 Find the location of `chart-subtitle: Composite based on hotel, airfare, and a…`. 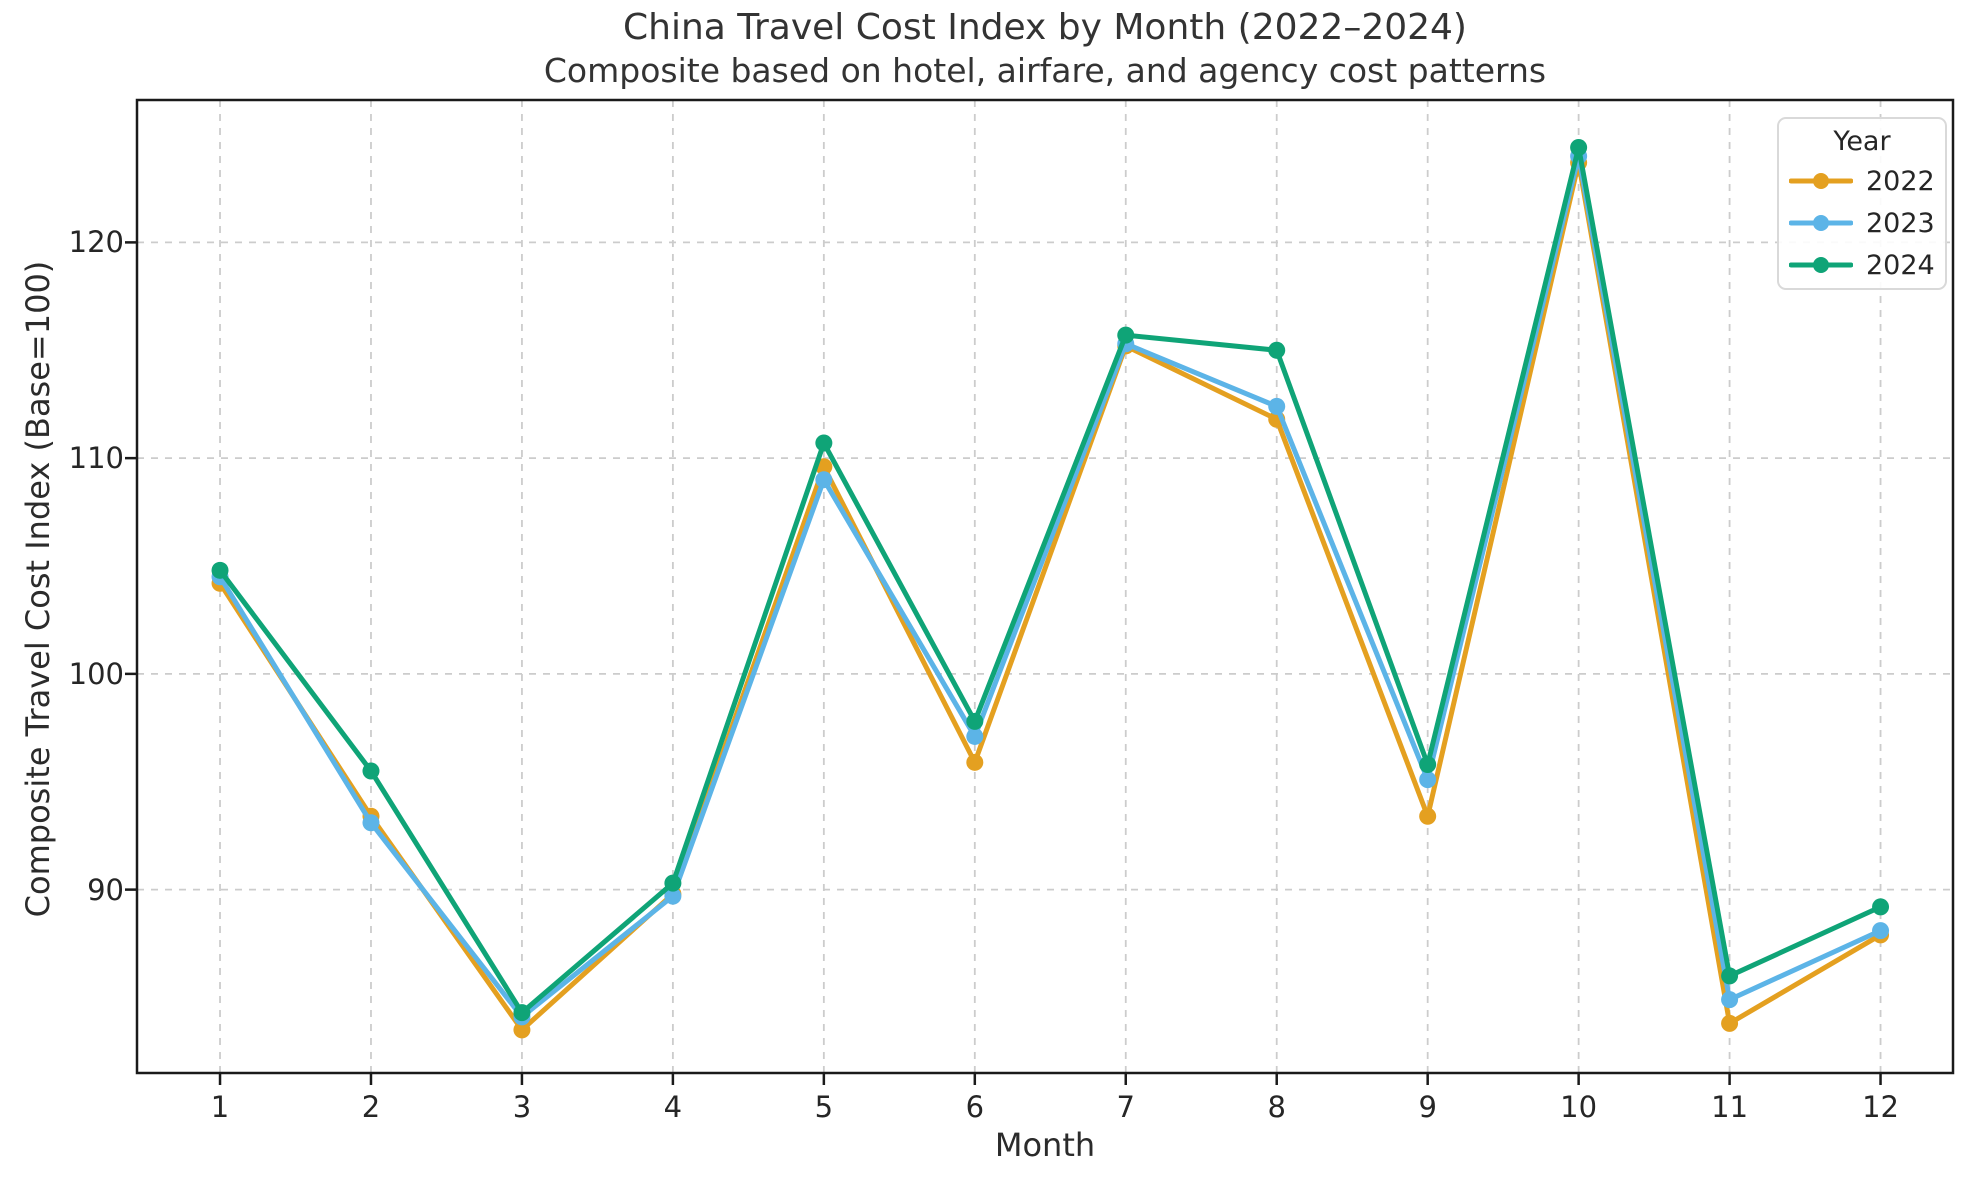

chart-subtitle: Composite based on hotel, airfare, and a… is located at coordinates (1045, 70).